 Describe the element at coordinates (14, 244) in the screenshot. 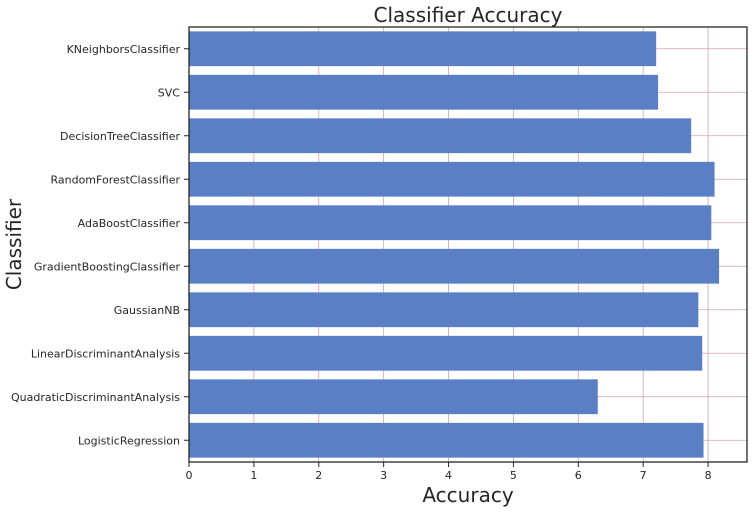

I see `y-axis-title: Classifier` at that location.